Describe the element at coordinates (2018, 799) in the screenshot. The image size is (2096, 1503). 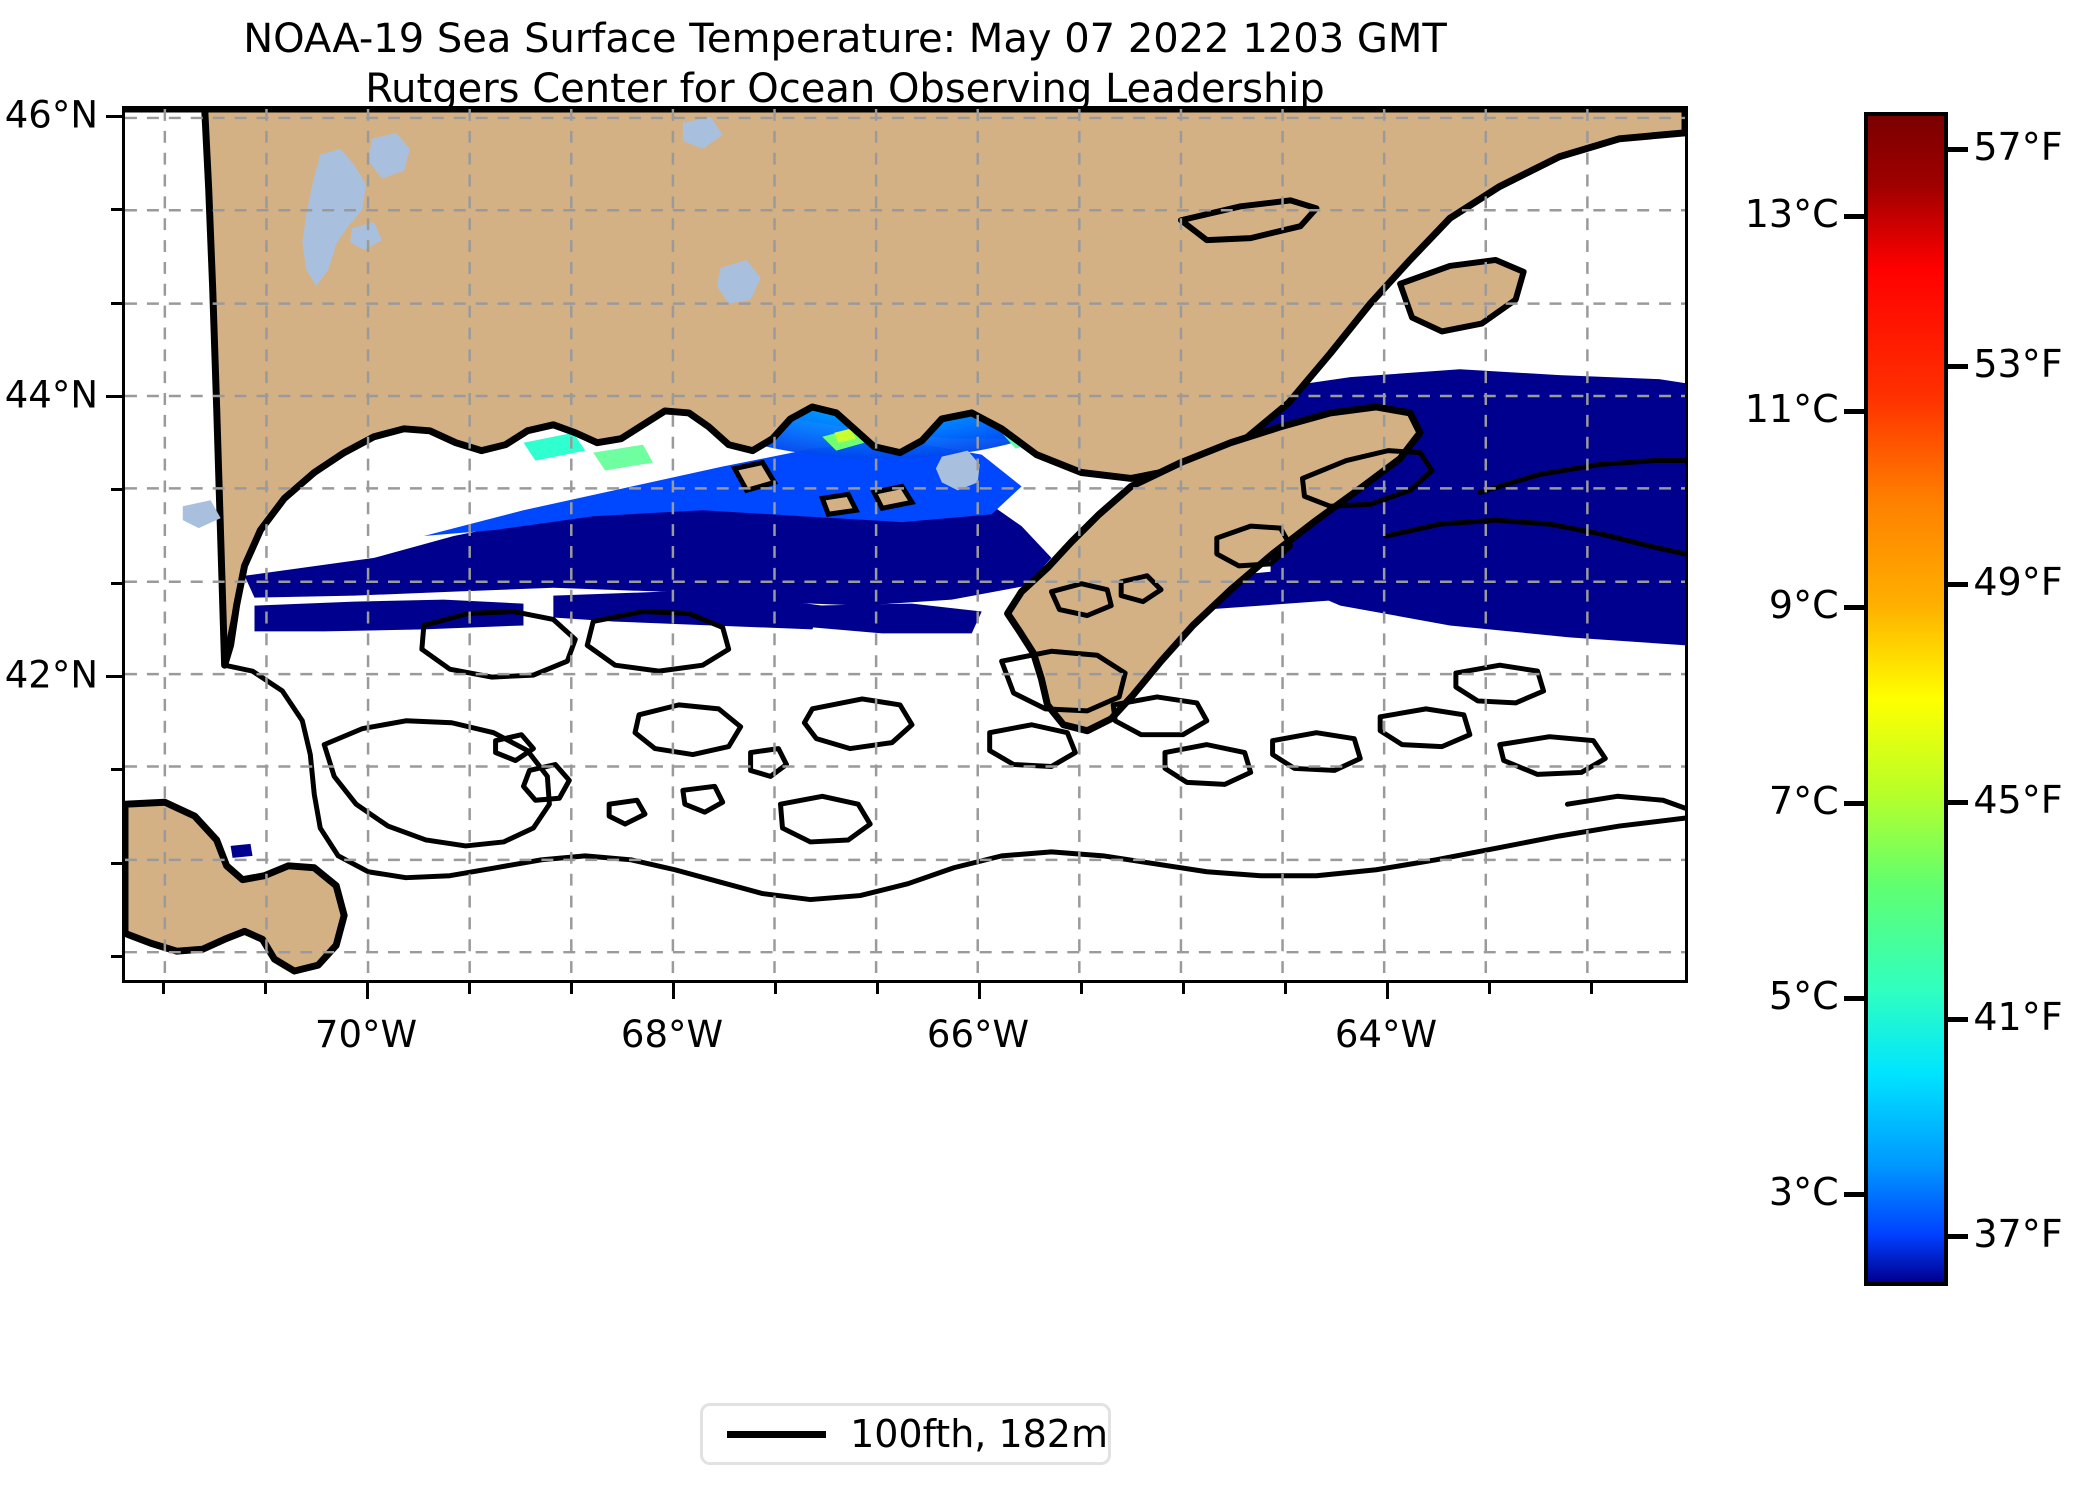
I see `cbar-label-45f: 45°F` at that location.